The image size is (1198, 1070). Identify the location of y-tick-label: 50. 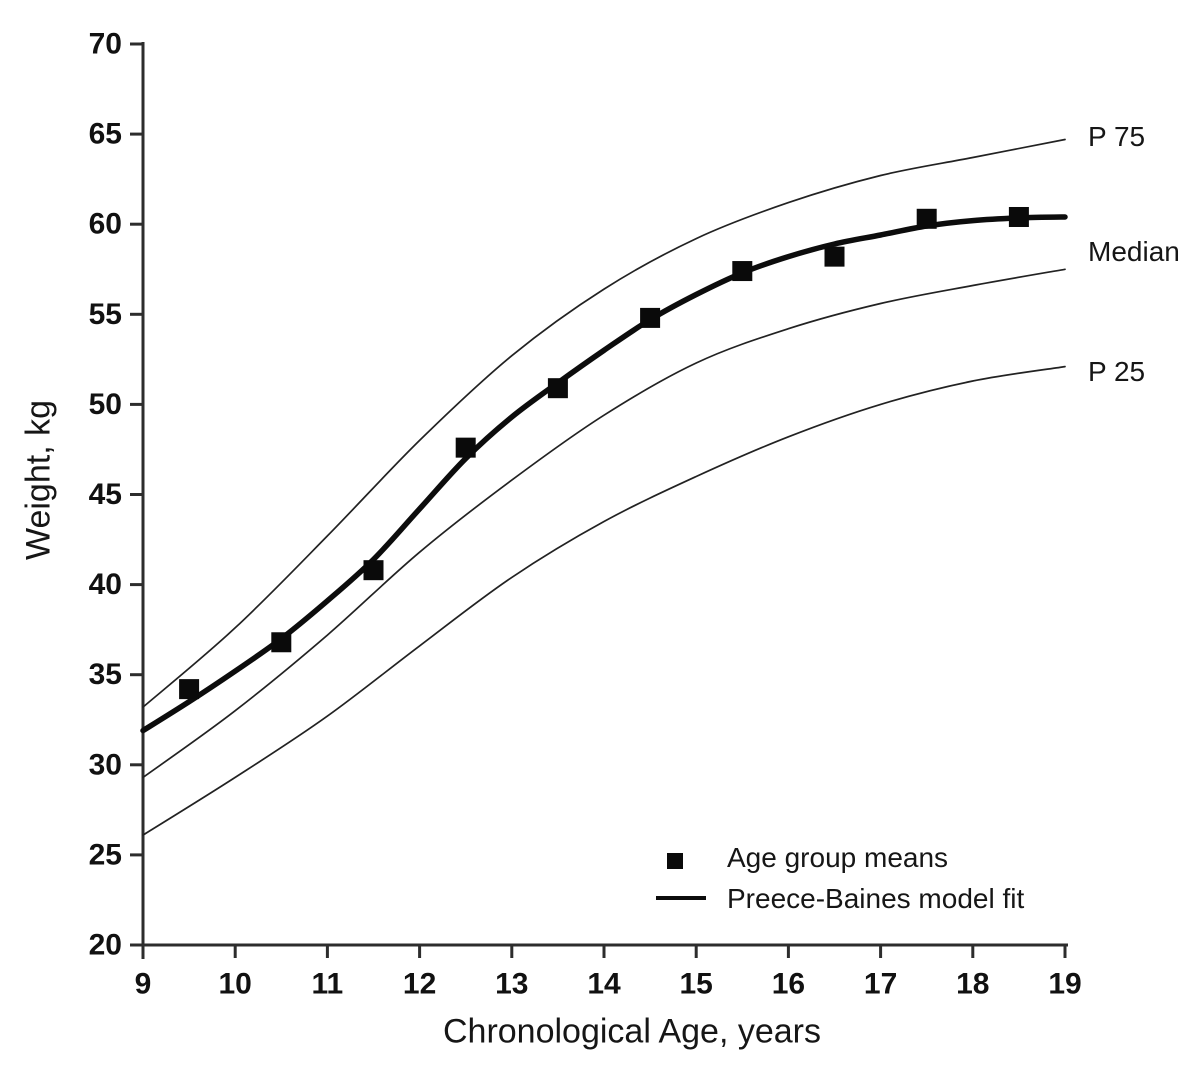
(105, 404).